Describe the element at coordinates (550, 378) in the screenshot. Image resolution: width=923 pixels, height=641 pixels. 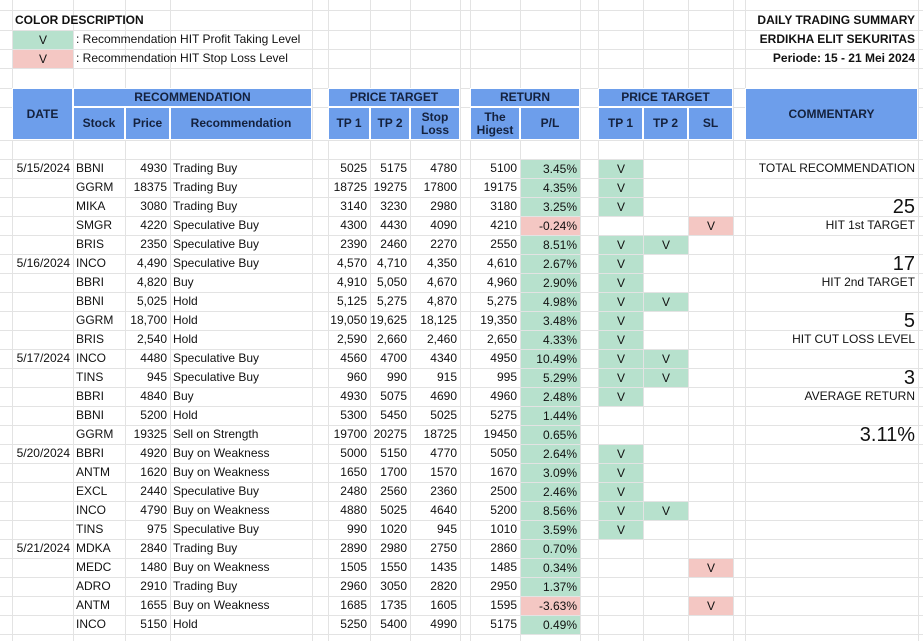
I see `cell-pl: 5.29%` at that location.